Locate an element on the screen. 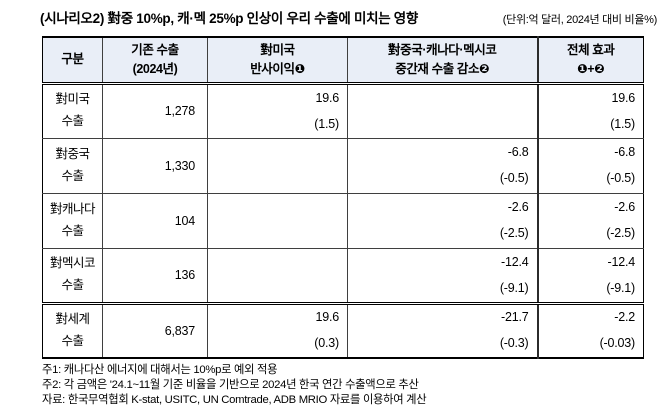  intermediate-loss-cell: -21.7 (-0.3) is located at coordinates (442, 330).